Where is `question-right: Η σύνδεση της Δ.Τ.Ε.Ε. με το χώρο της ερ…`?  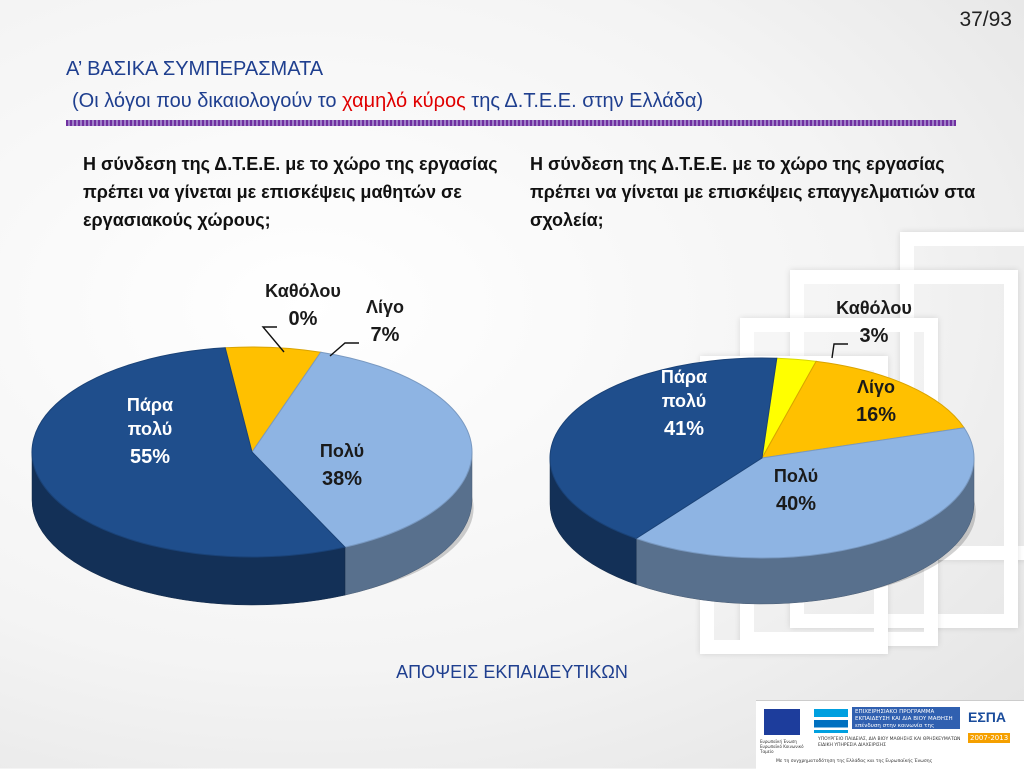
question-right: Η σύνδεση της Δ.Τ.Ε.Ε. με το χώρο της ερ… is located at coordinates (753, 192).